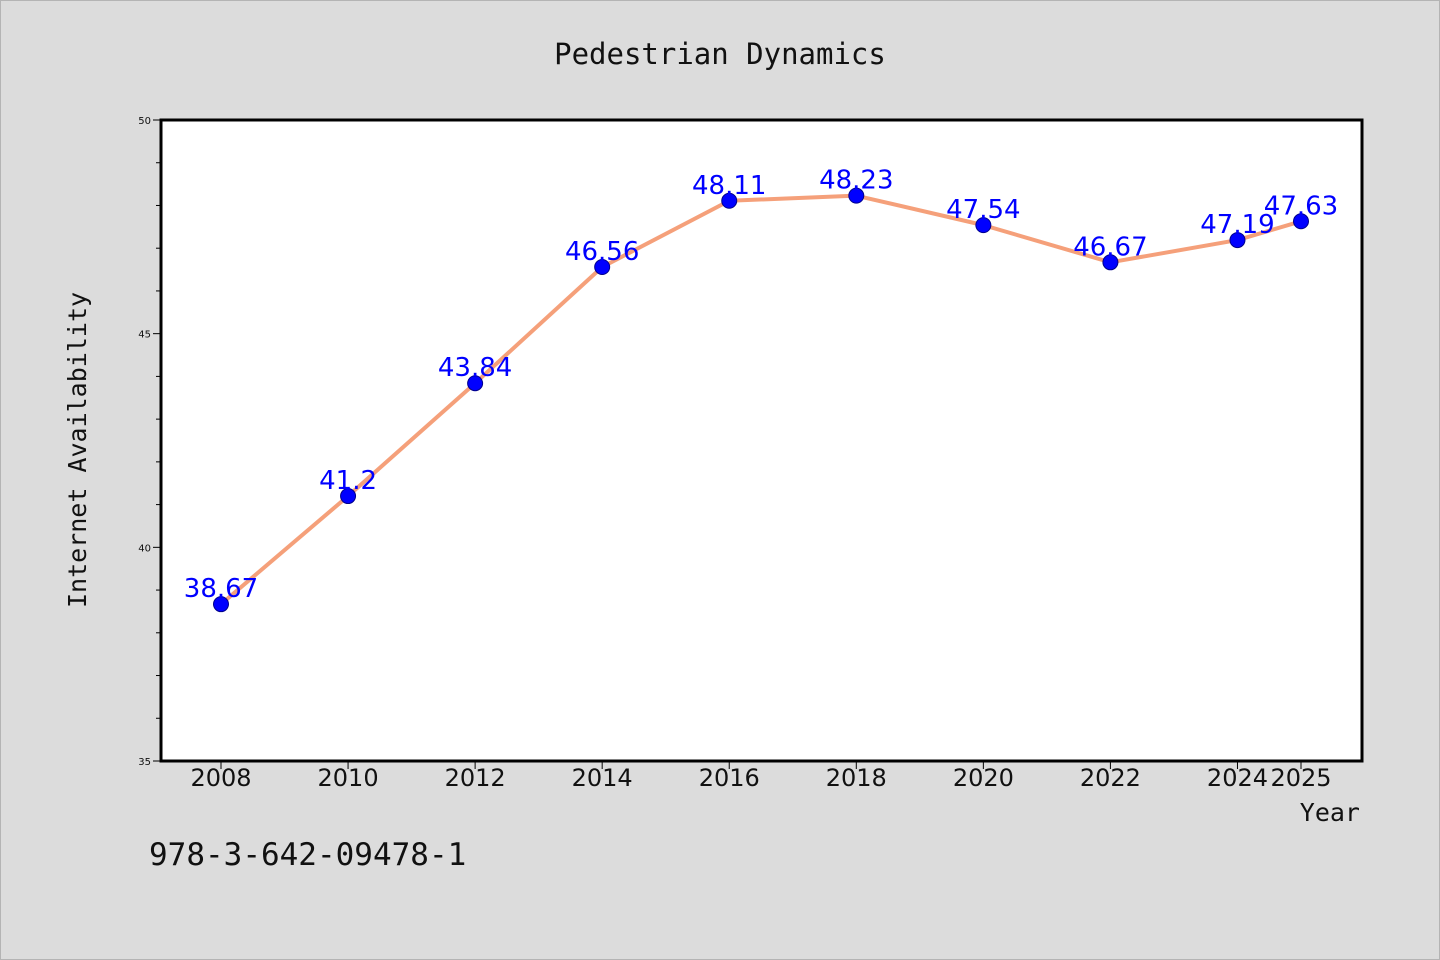  What do you see at coordinates (602, 778) in the screenshot?
I see `x-tick-label: 2014` at bounding box center [602, 778].